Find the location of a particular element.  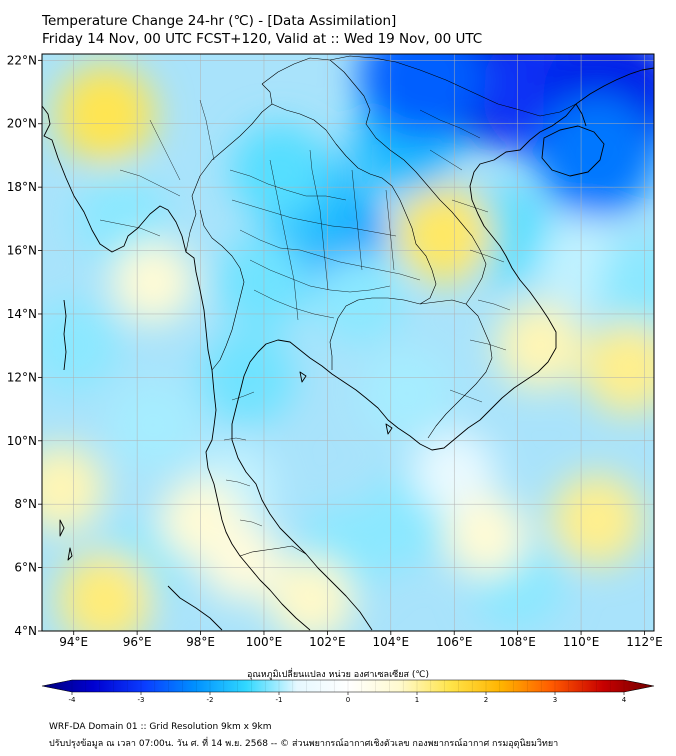

lon-tick-label: 104°E is located at coordinates (391, 642).